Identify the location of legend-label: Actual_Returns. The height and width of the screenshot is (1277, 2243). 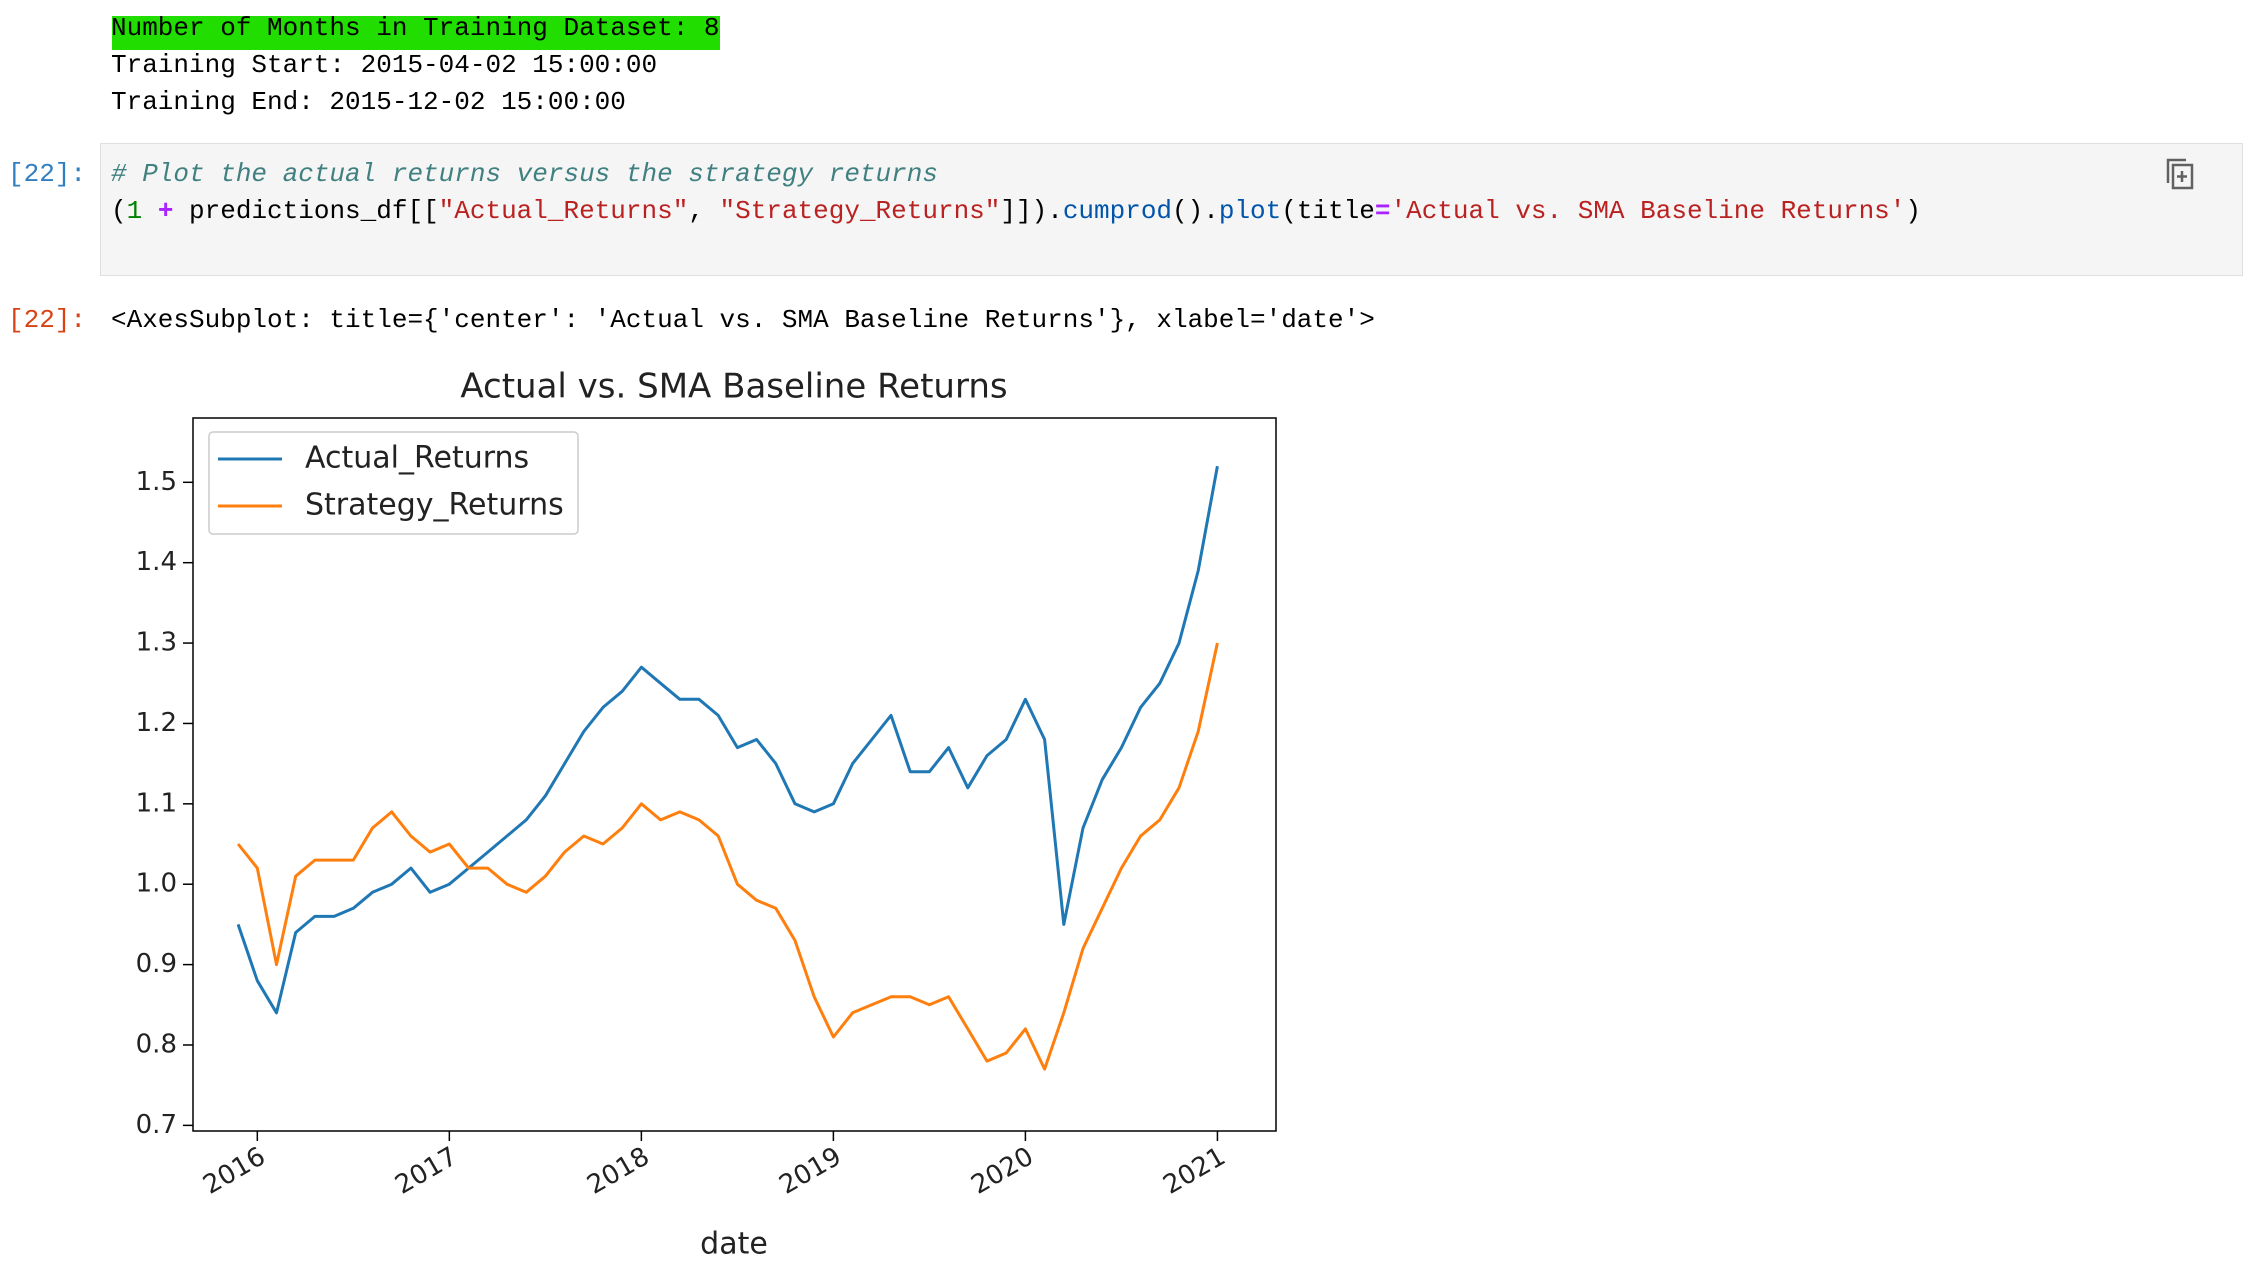
(417, 458).